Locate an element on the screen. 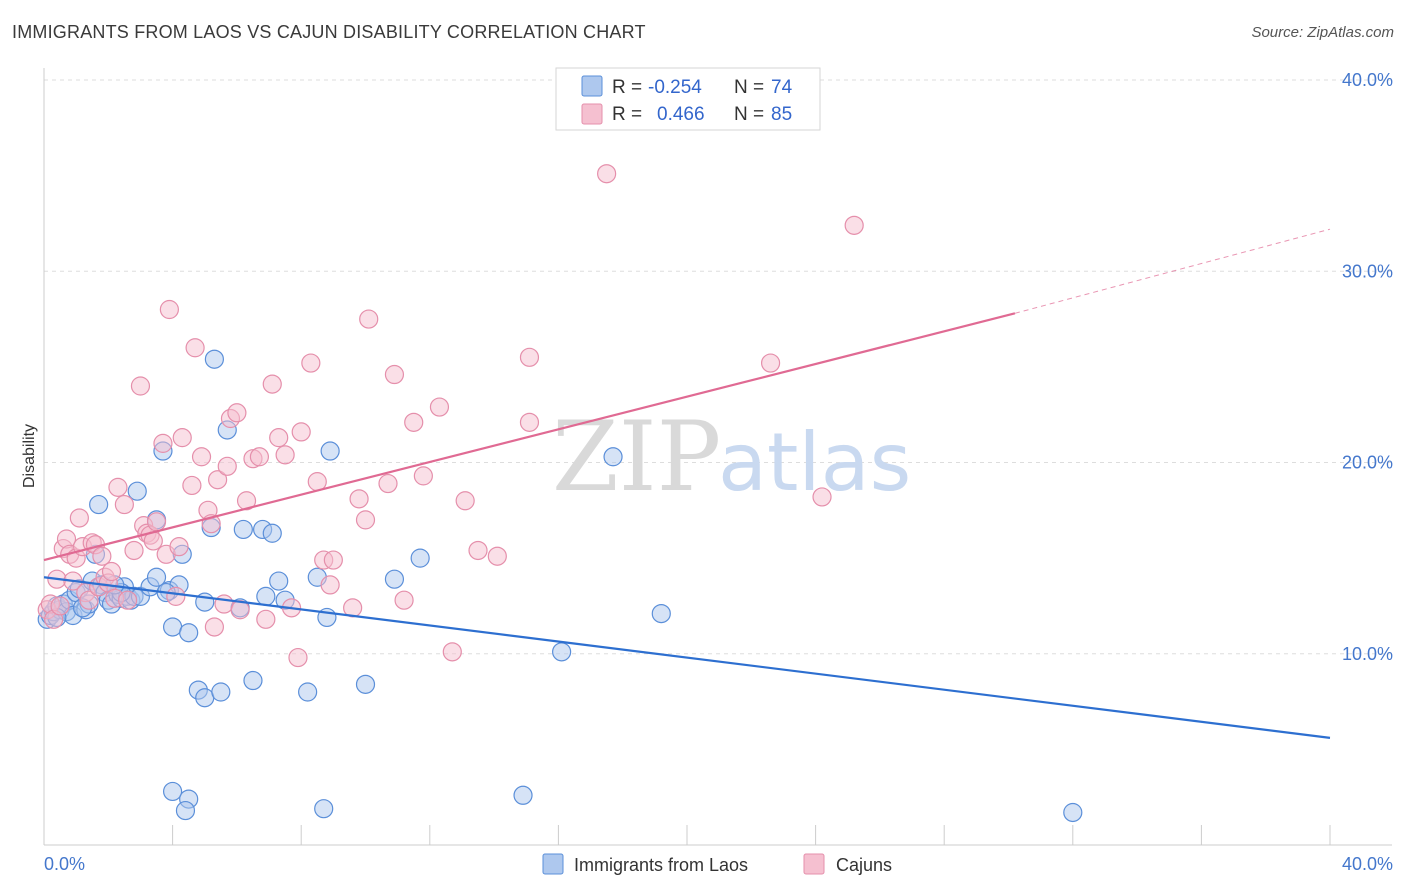 This screenshot has width=1406, height=892. bottom-legend-swatch-laos is located at coordinates (553, 864).